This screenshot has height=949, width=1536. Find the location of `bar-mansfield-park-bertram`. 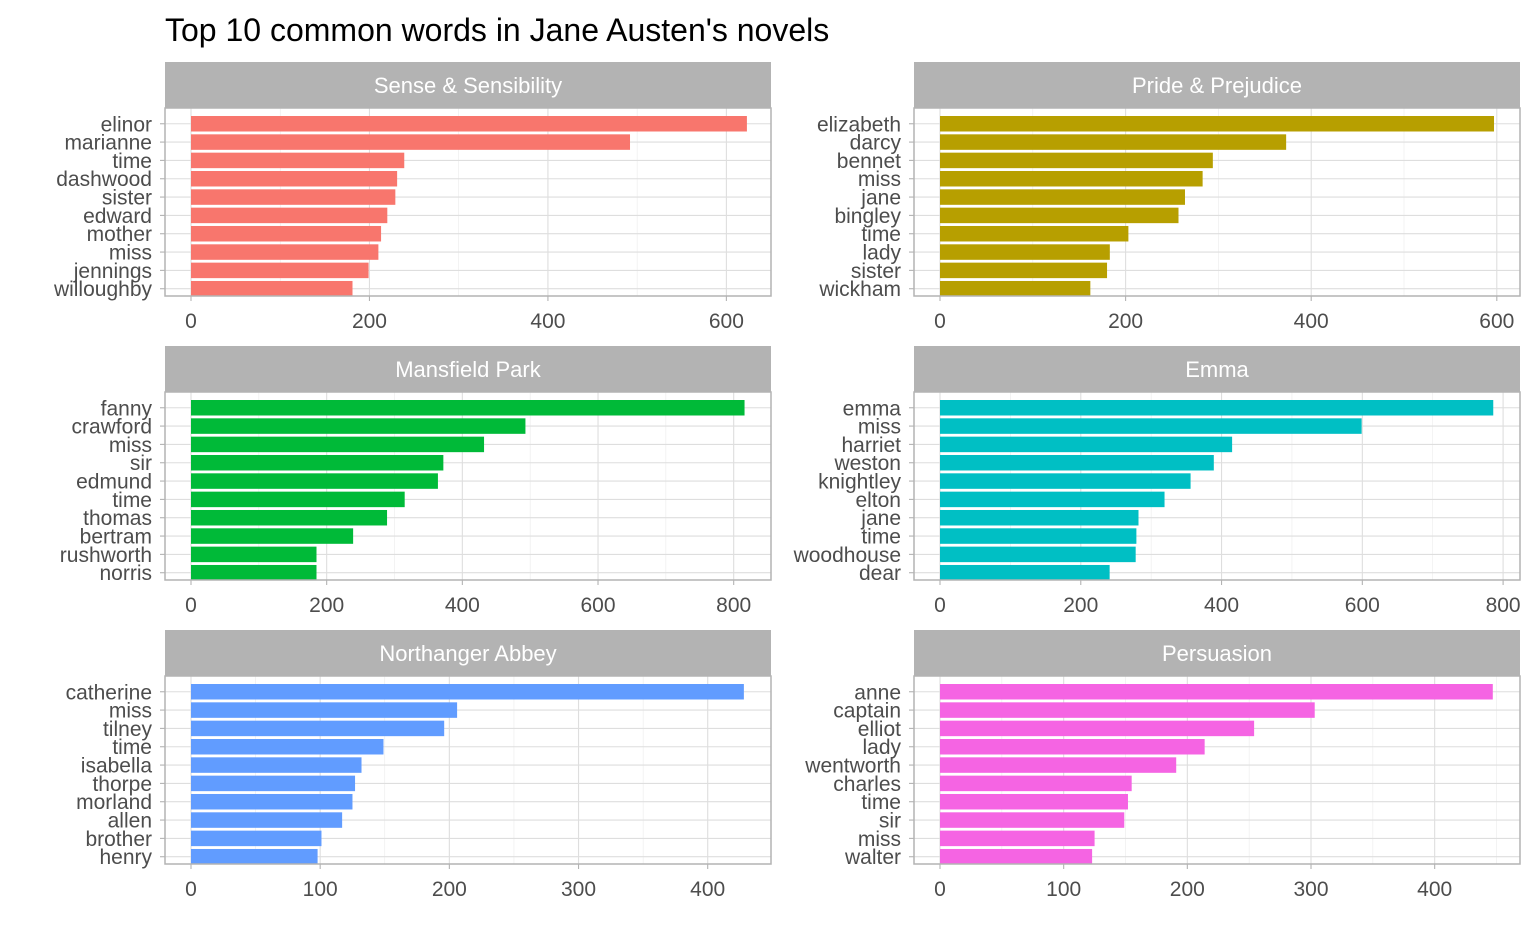

bar-mansfield-park-bertram is located at coordinates (272, 536).